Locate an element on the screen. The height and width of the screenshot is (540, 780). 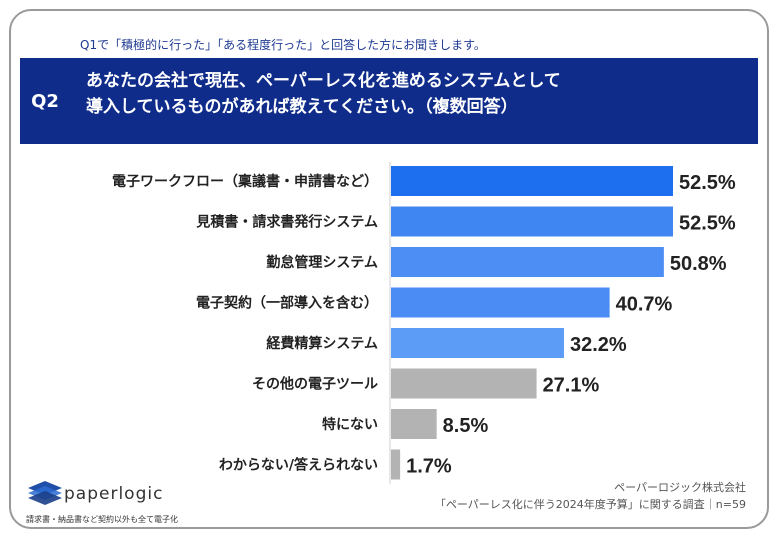
category-label: その他の電子ツール is located at coordinates (315, 384).